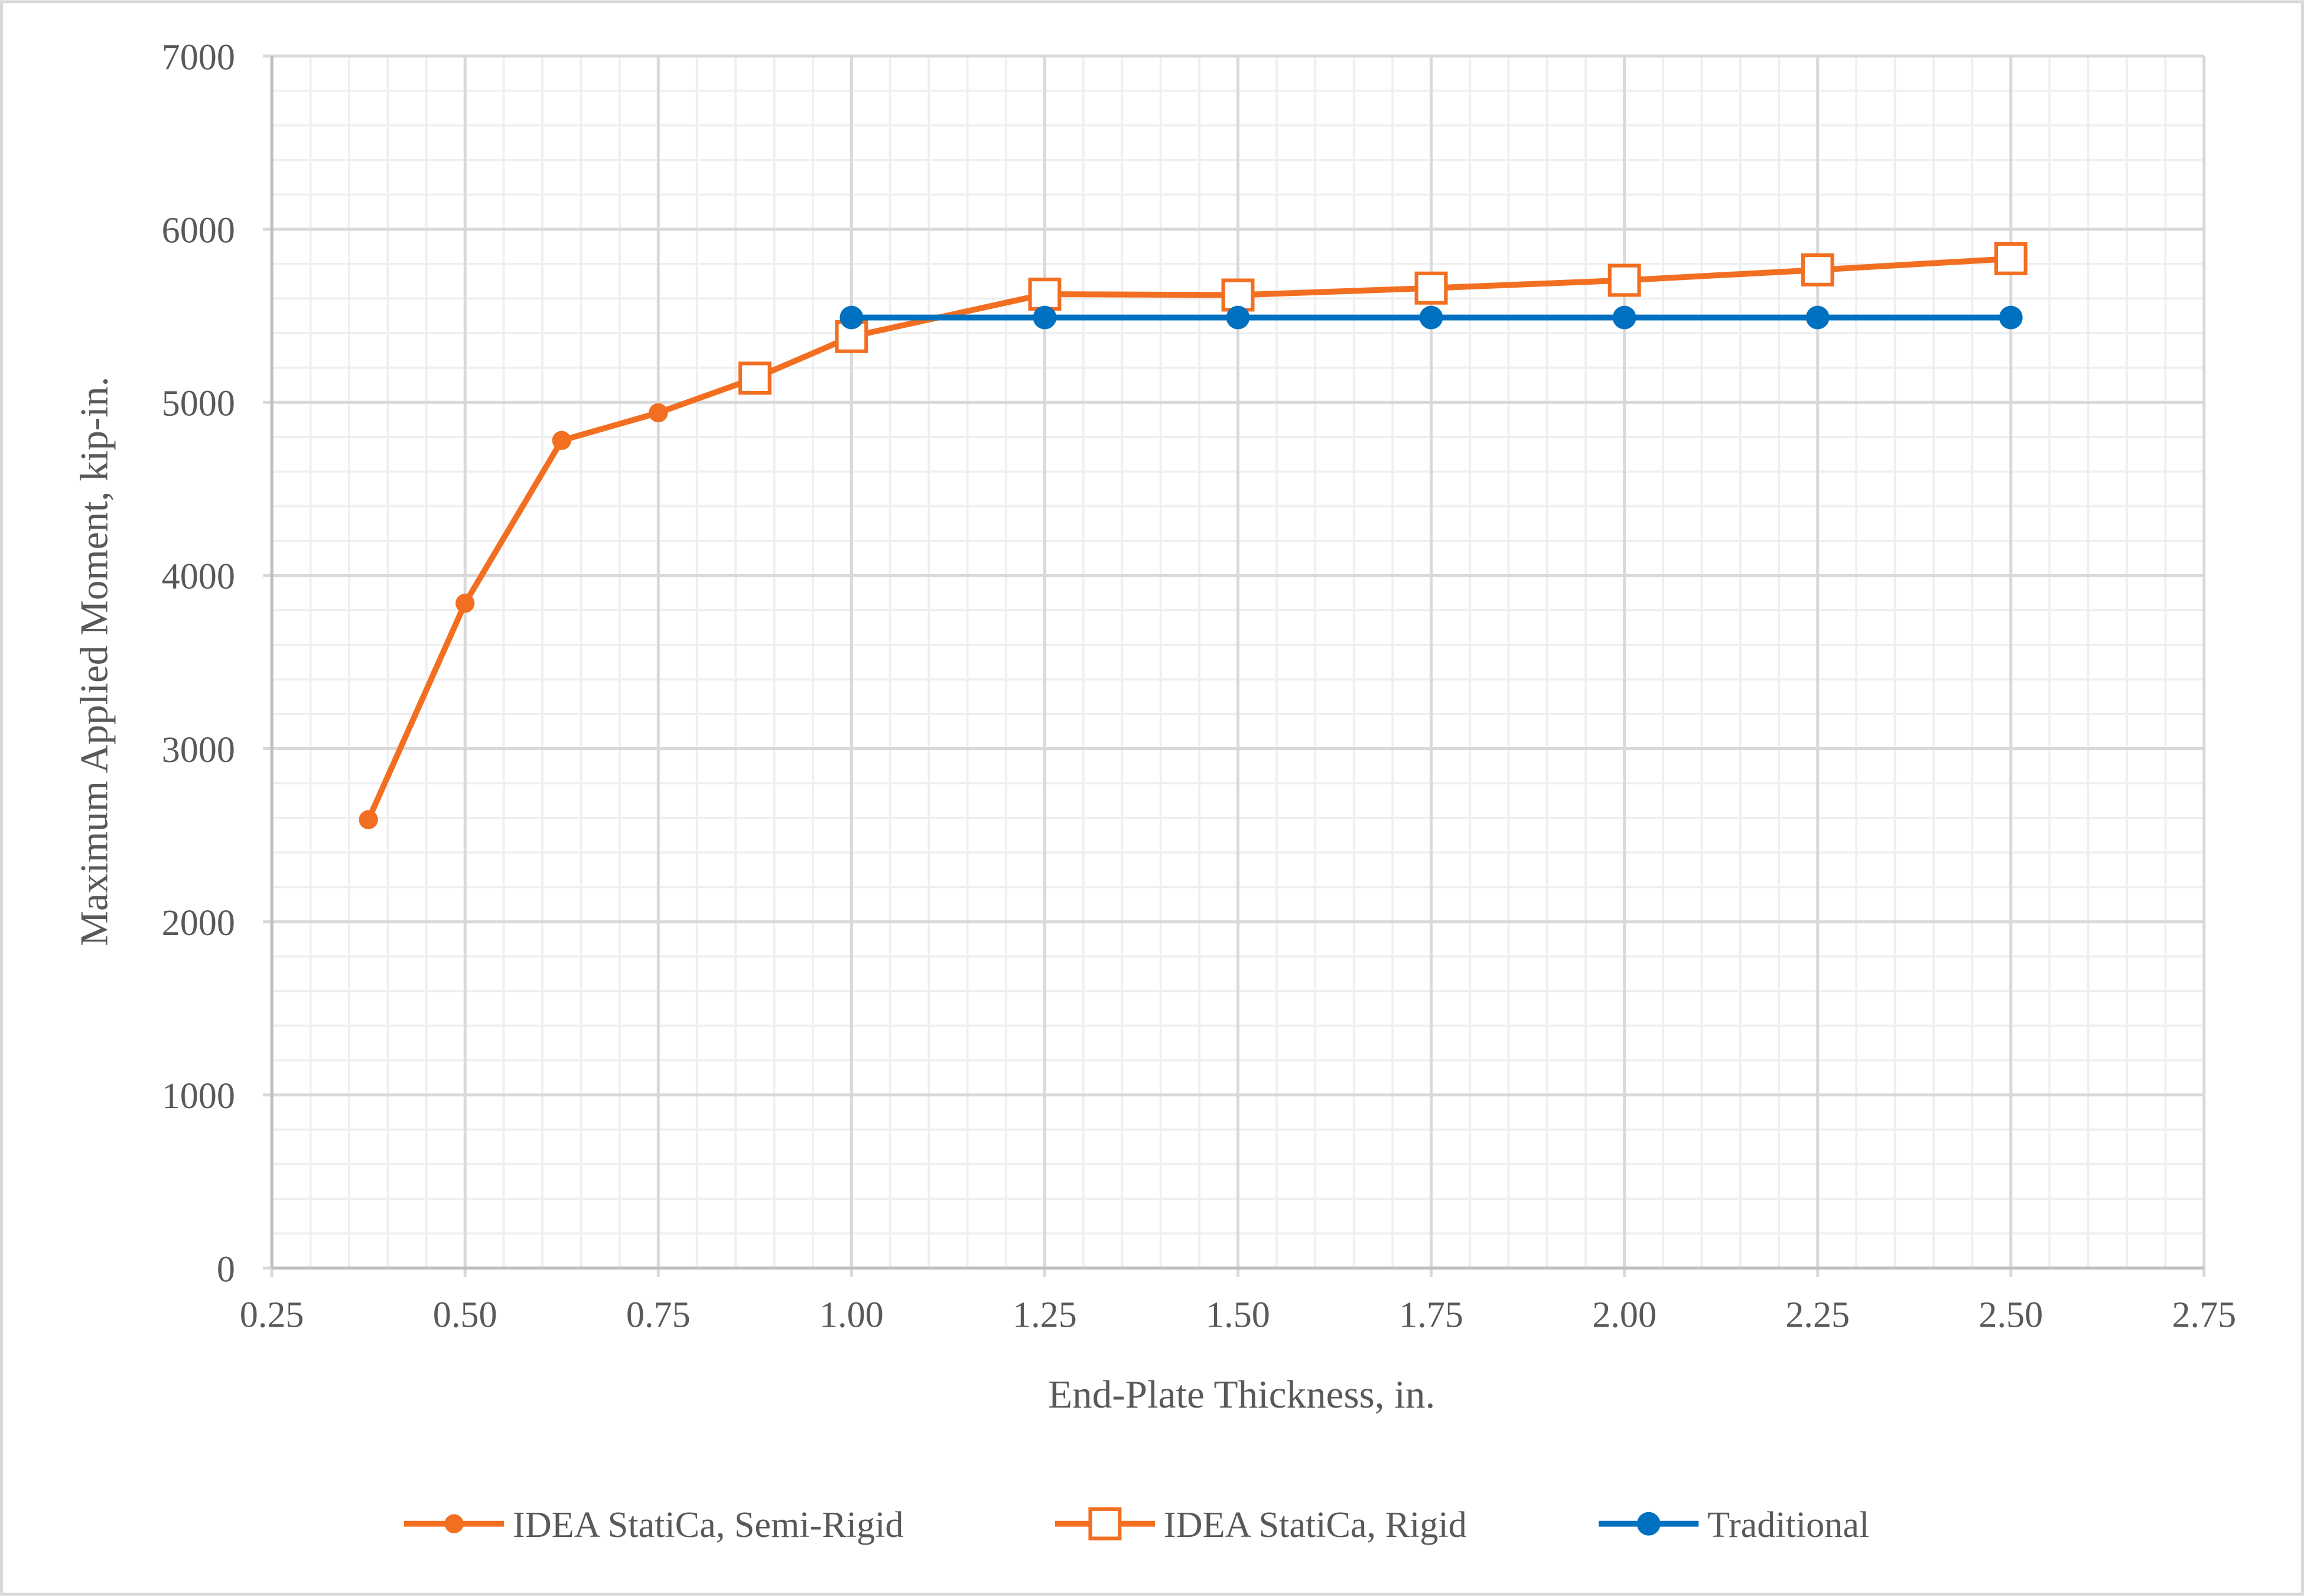 This screenshot has height=1596, width=2304. What do you see at coordinates (1625, 1315) in the screenshot?
I see `x-tick-label: 2.00` at bounding box center [1625, 1315].